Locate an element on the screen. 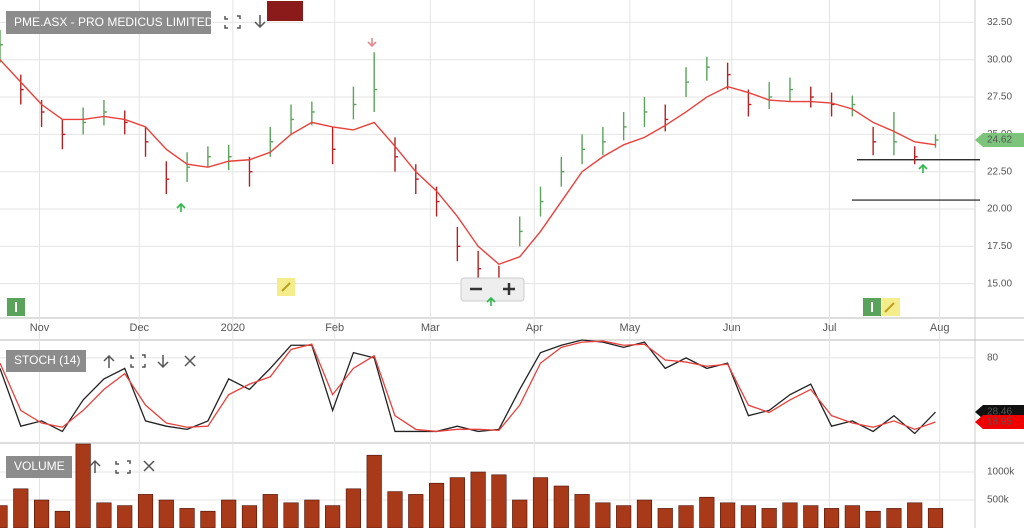 The width and height of the screenshot is (1024, 528). zoom-in is located at coordinates (509, 289).